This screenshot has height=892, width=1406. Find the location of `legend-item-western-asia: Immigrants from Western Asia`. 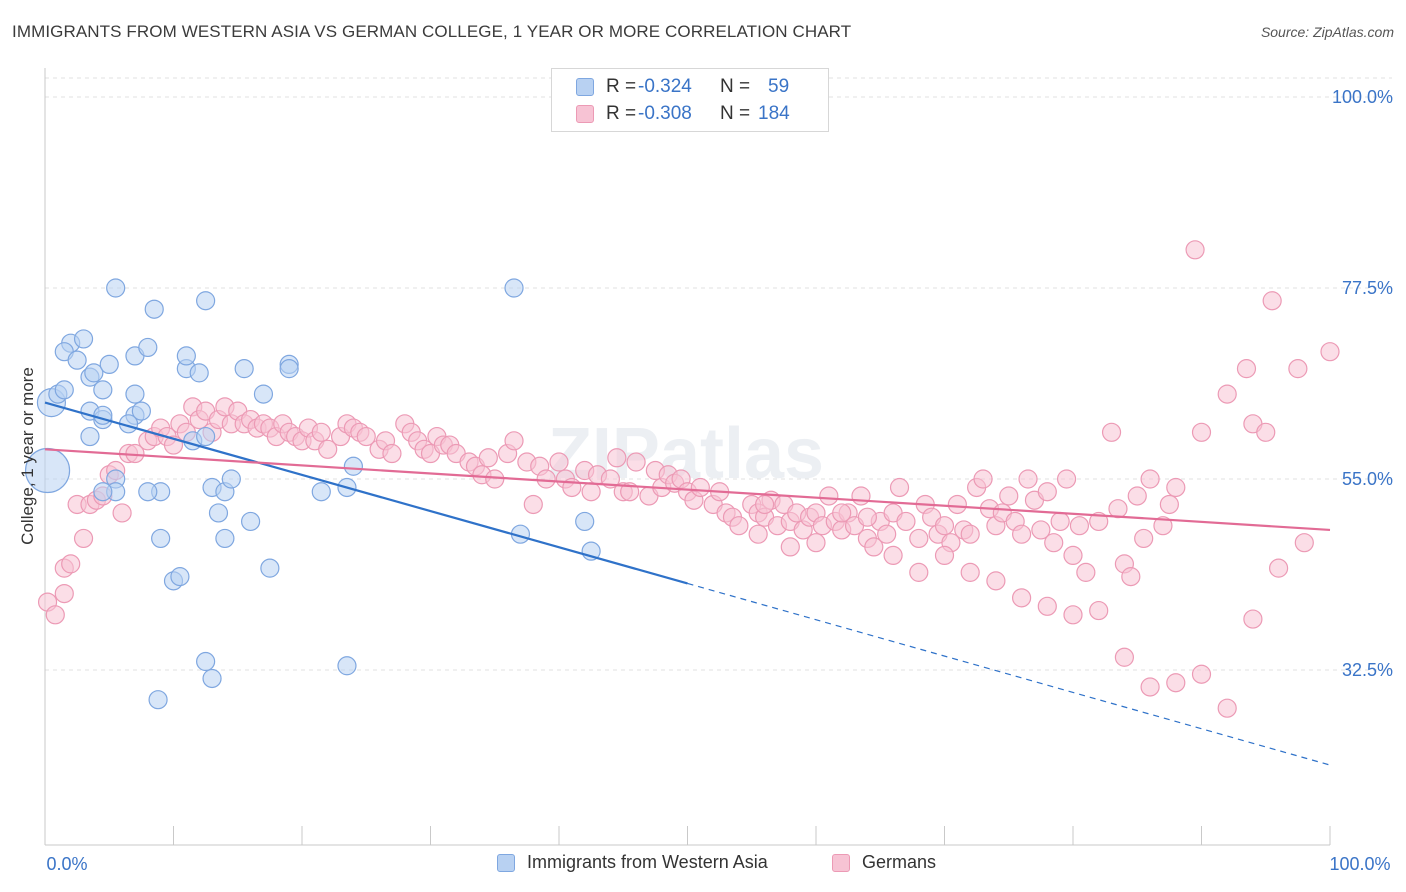

legend-item-western-asia: Immigrants from Western Asia is located at coordinates (632, 862).